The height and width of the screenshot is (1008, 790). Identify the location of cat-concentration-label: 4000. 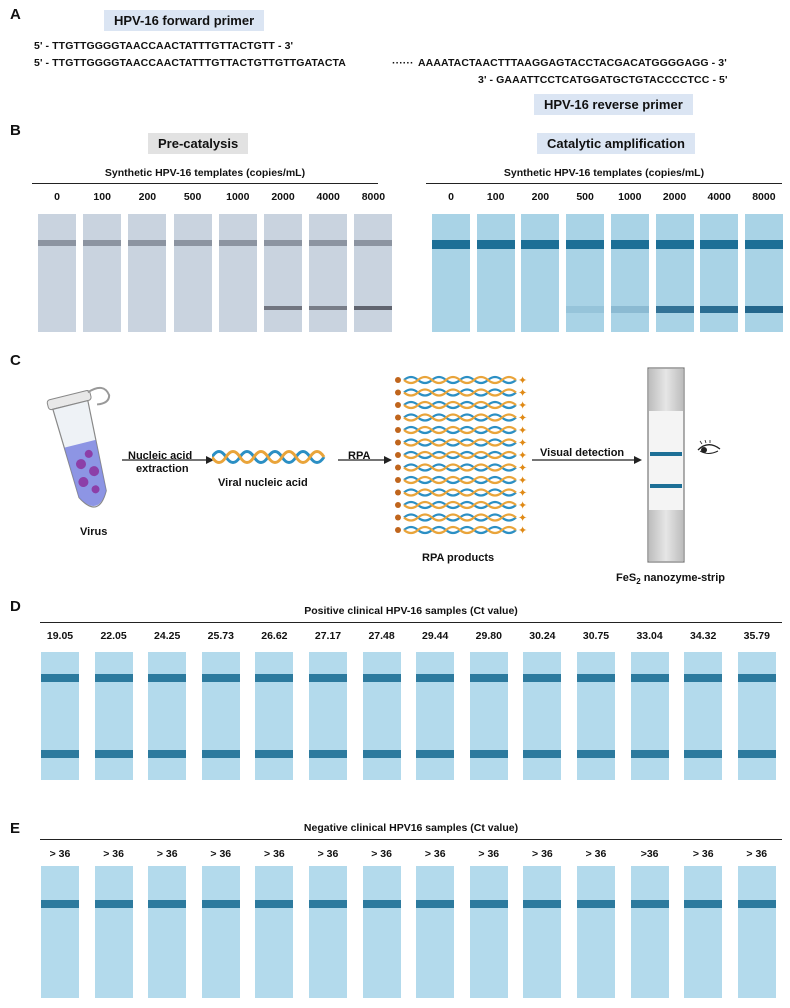
(719, 197).